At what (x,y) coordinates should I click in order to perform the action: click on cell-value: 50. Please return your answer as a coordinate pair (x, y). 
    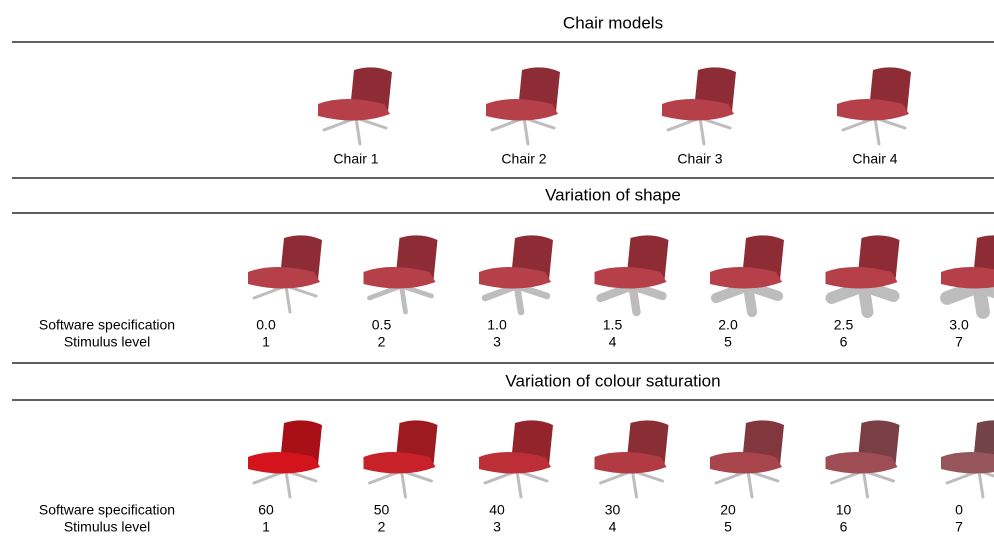
    Looking at the image, I should click on (382, 510).